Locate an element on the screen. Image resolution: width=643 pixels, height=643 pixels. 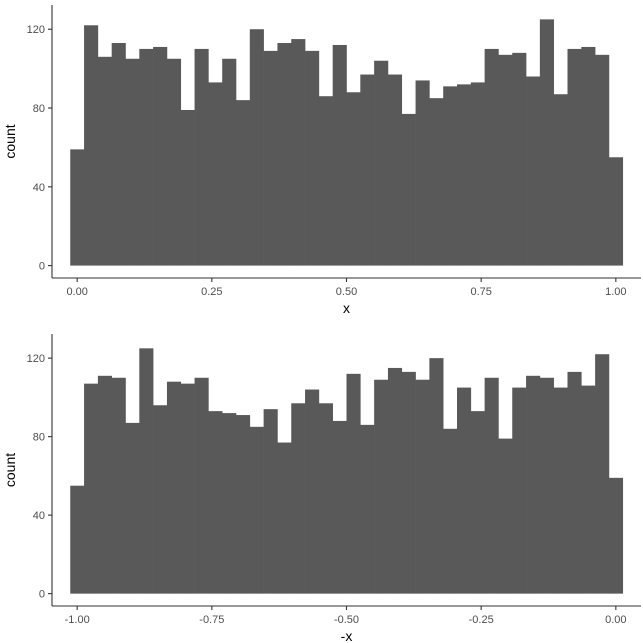
x-tick-label: 0.25 is located at coordinates (211, 292).